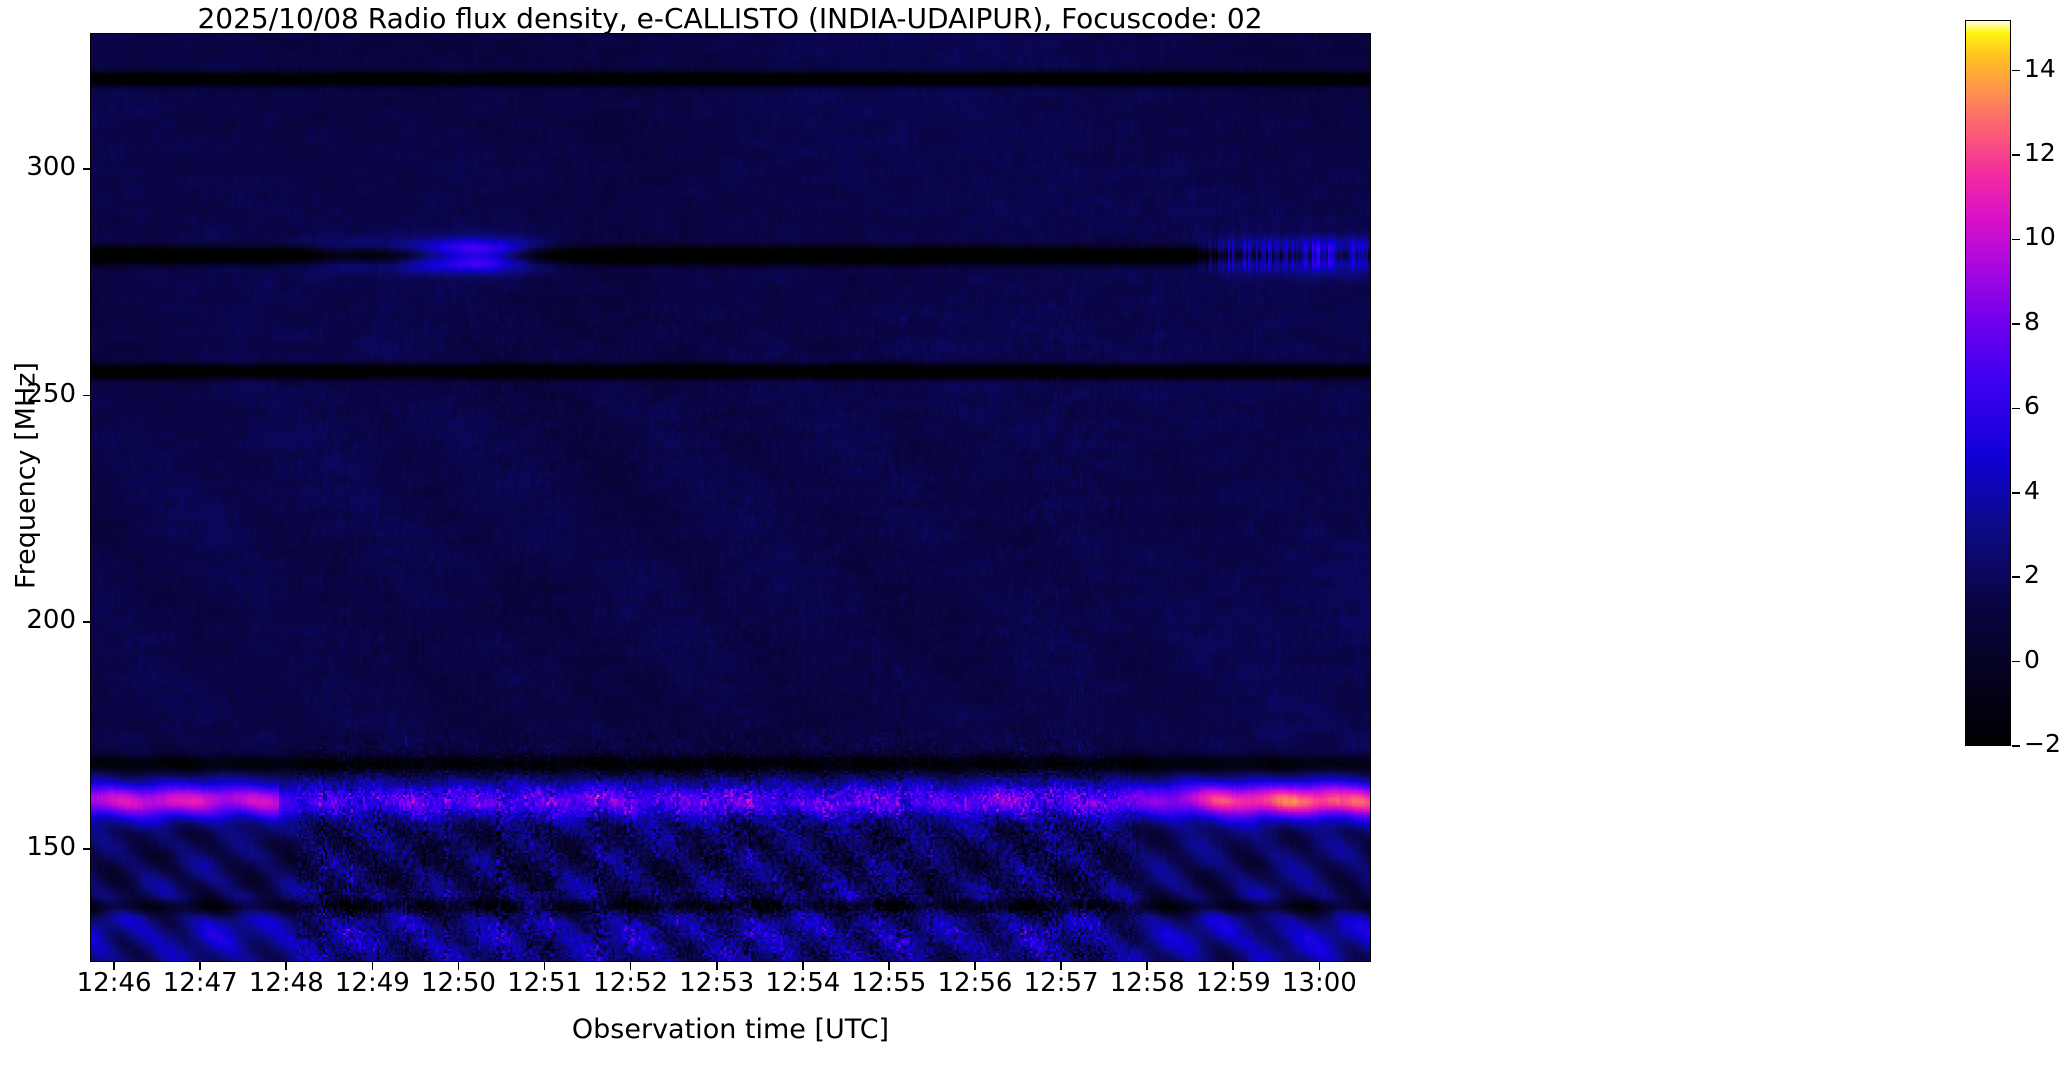  I want to click on colorbar-gradient, so click(1988, 383).